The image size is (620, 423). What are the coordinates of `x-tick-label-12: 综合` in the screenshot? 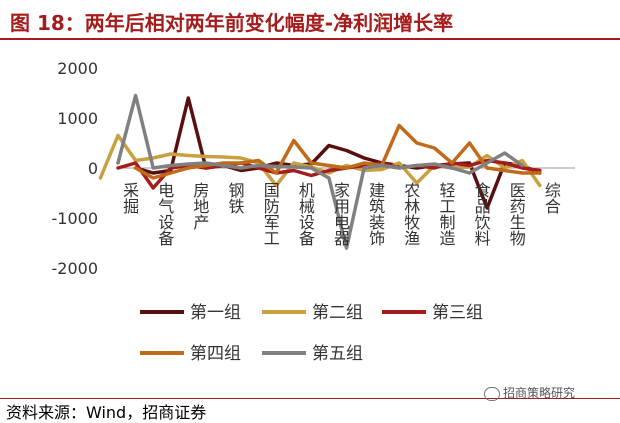 It's located at (551, 198).